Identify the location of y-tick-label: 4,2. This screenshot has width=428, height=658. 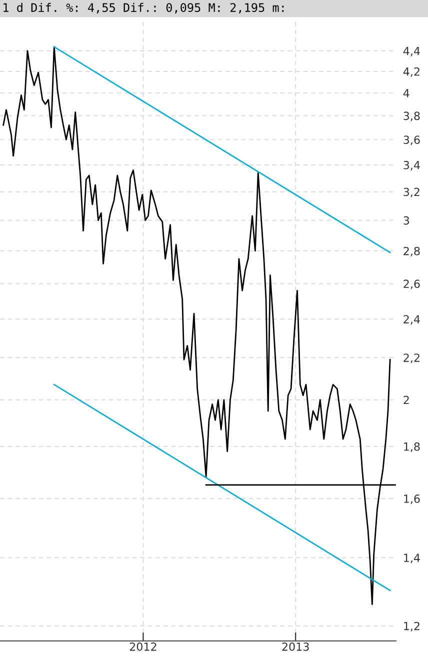
(411, 72).